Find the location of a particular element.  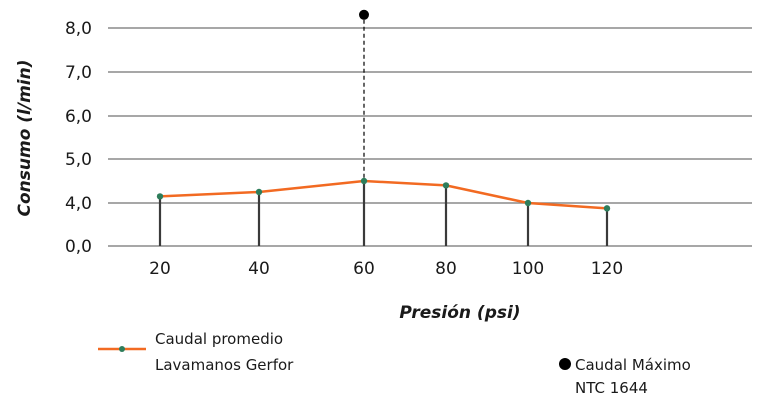

legend-item-reference: Caudal Máximo NTC 1644 is located at coordinates (625, 376).